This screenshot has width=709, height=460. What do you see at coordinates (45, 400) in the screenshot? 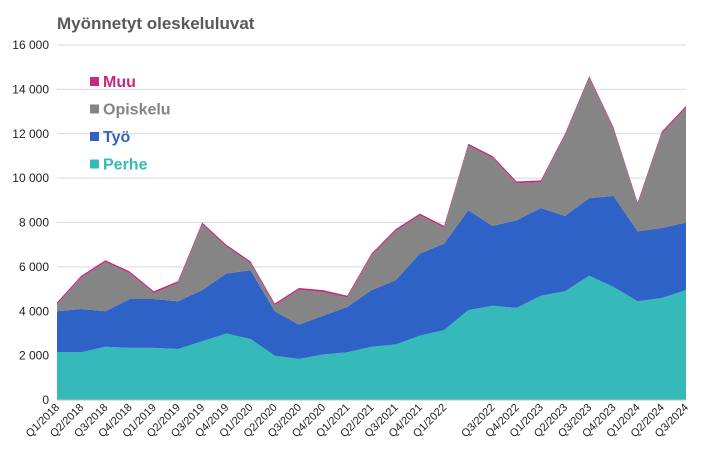
I see `y-tick-label: 0` at bounding box center [45, 400].